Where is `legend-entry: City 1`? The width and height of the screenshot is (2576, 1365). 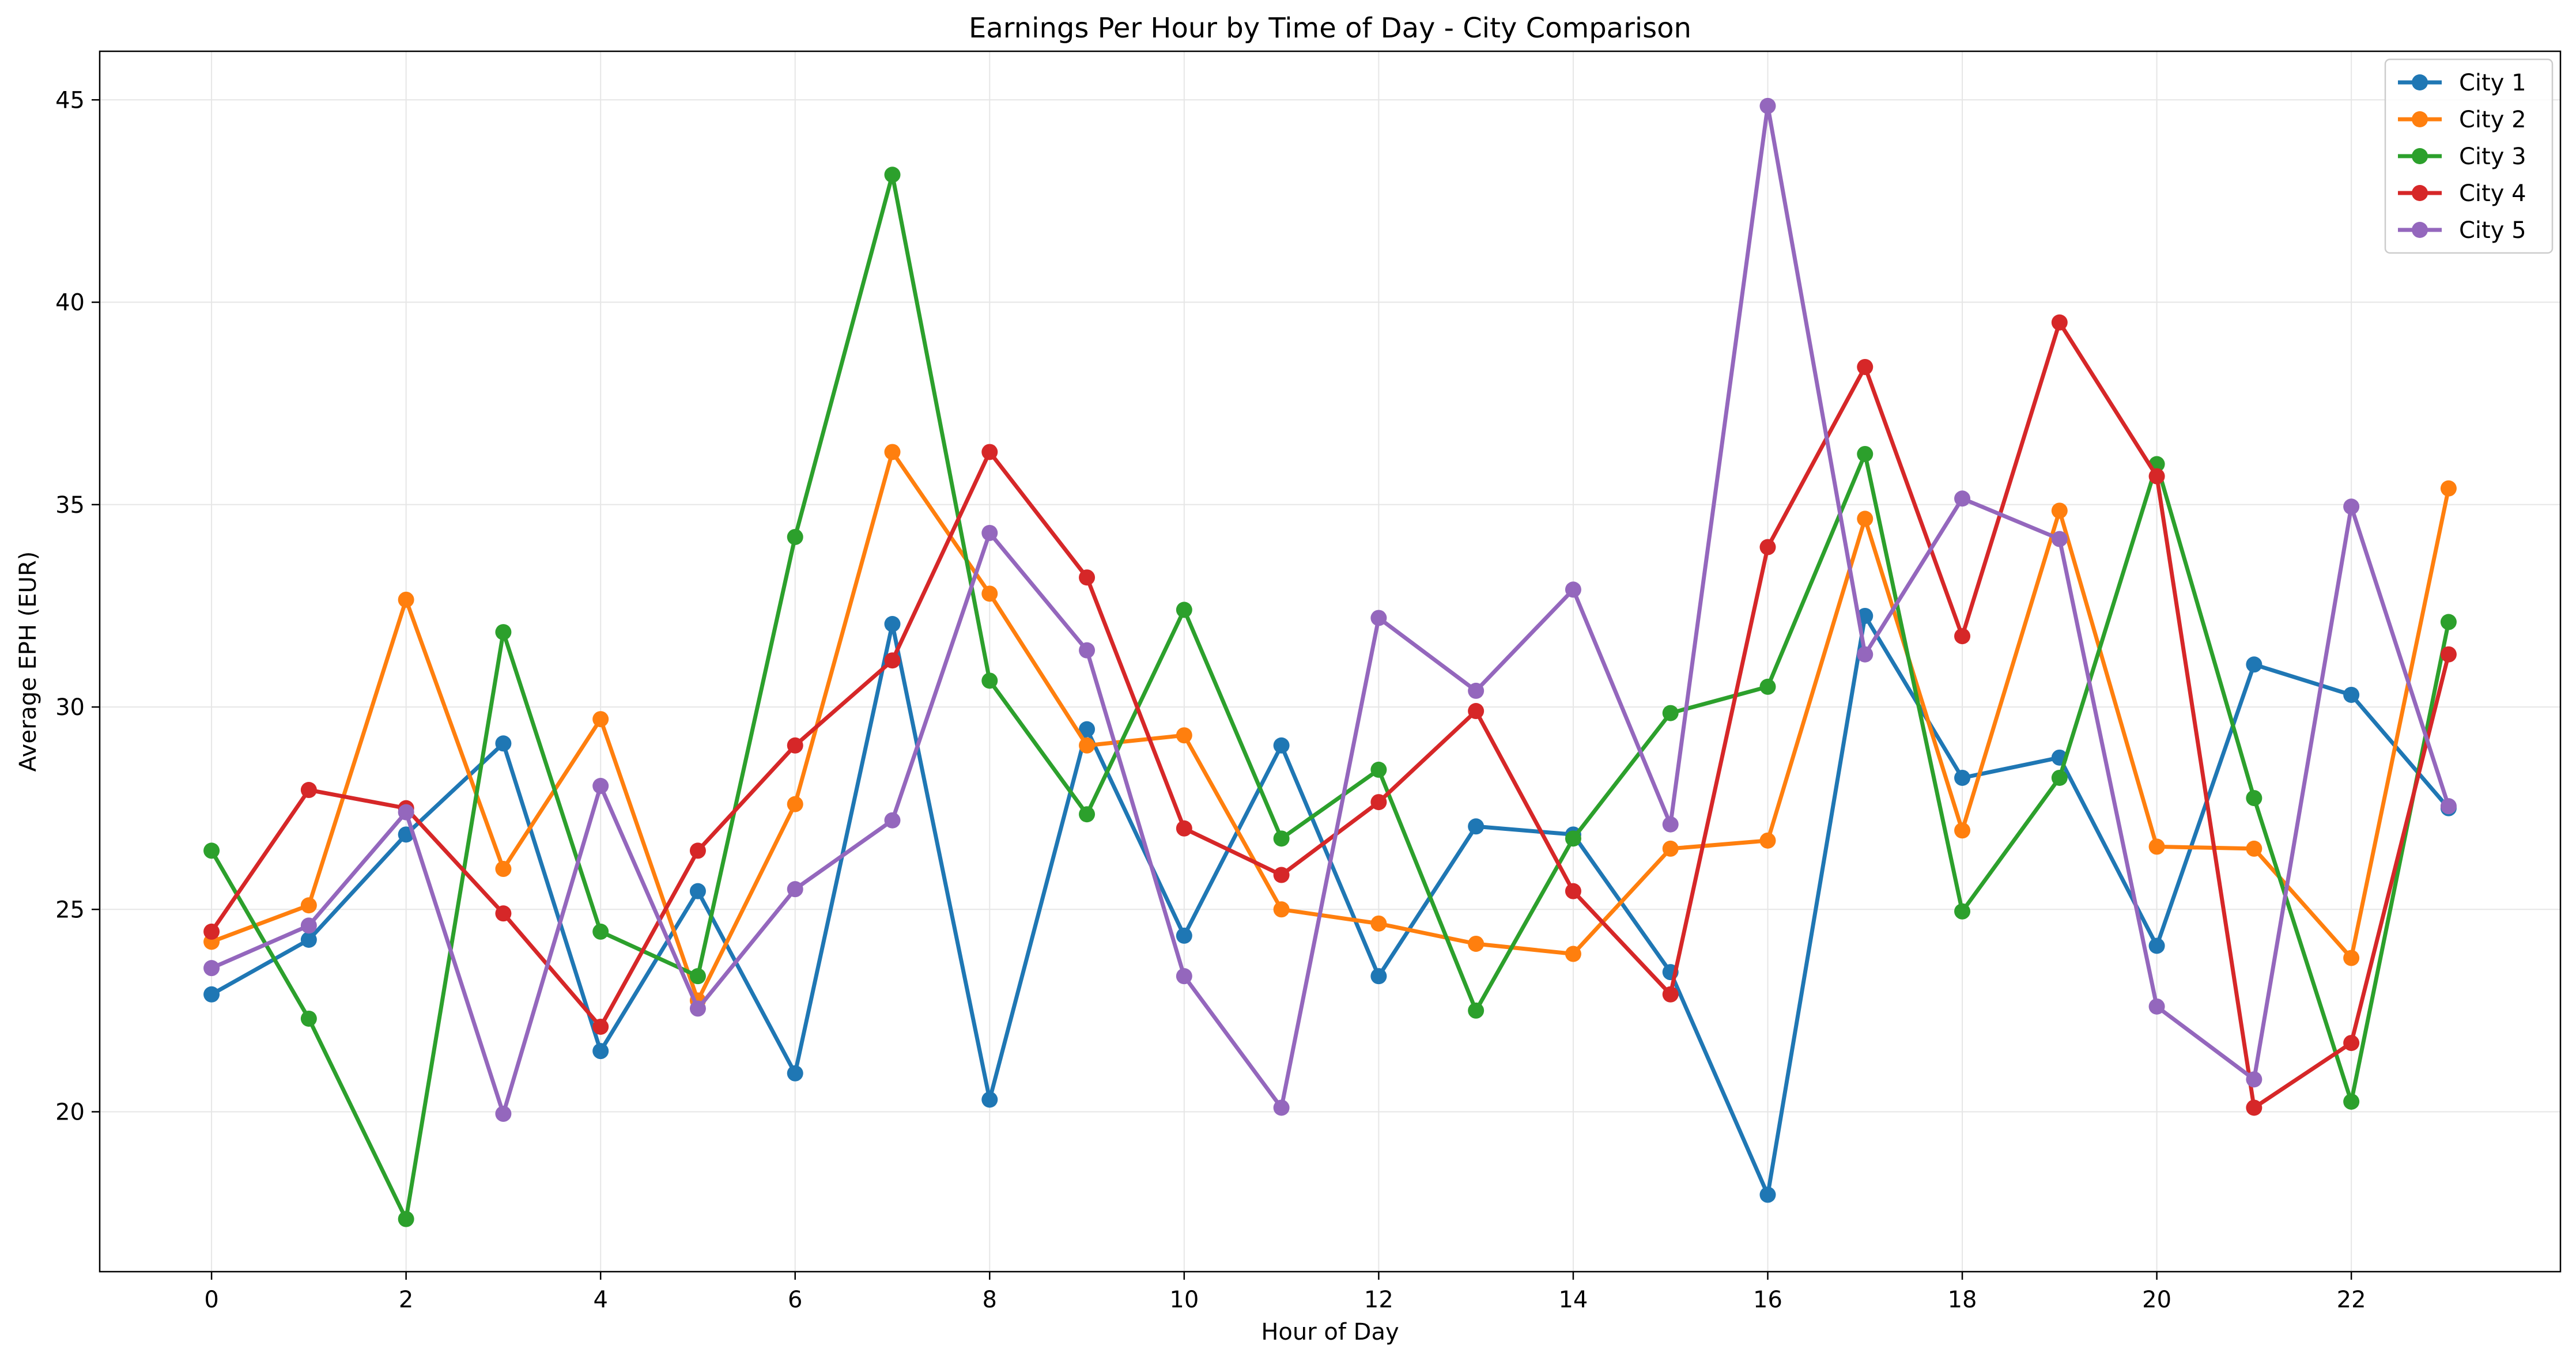 legend-entry: City 1 is located at coordinates (2462, 83).